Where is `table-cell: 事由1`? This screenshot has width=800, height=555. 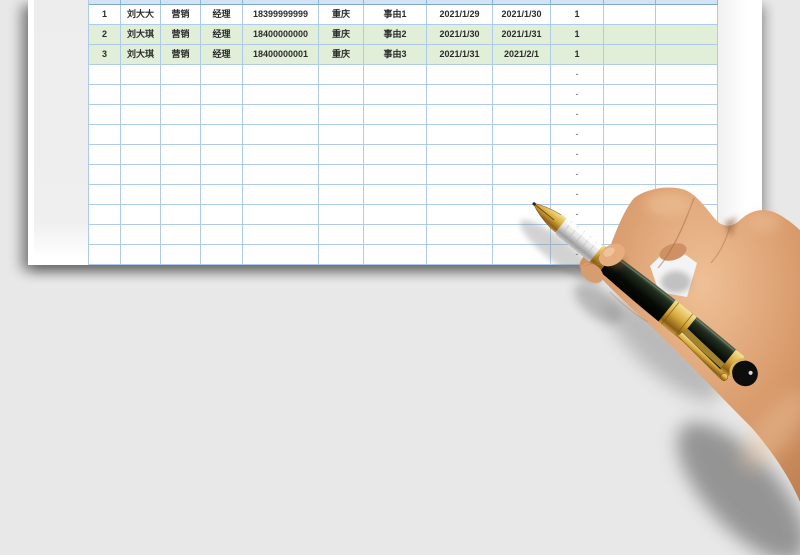
table-cell: 事由1 is located at coordinates (395, 15).